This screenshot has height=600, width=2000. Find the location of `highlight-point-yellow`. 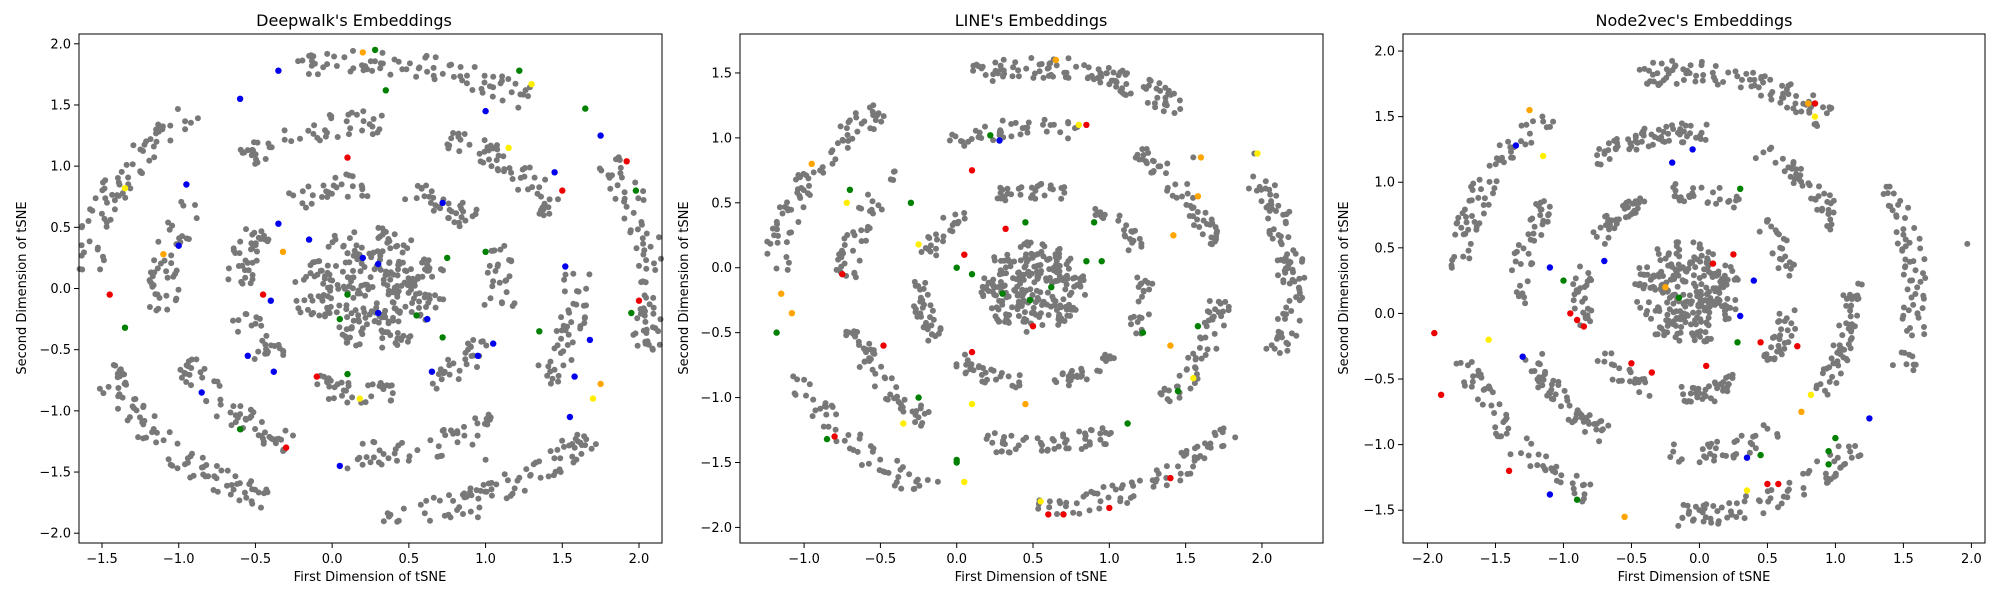

highlight-point-yellow is located at coordinates (1543, 156).